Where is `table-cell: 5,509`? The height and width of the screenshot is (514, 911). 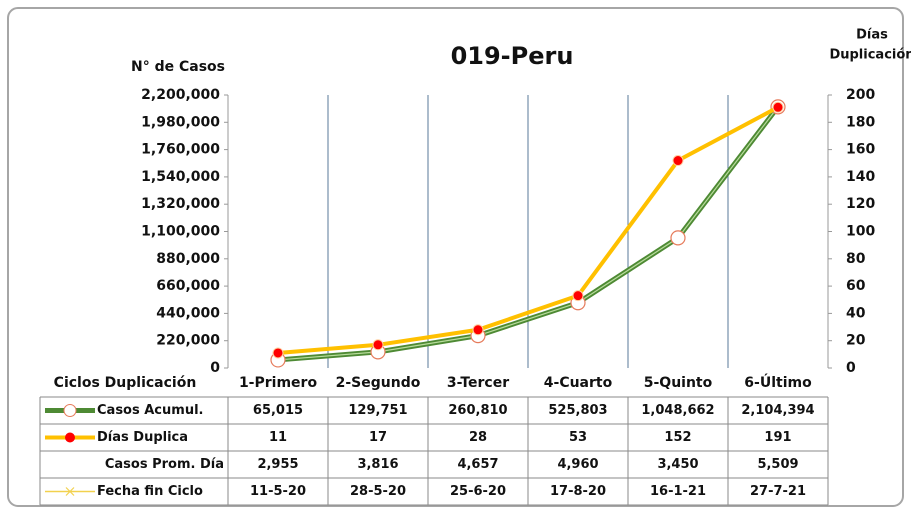
table-cell: 5,509 is located at coordinates (777, 464).